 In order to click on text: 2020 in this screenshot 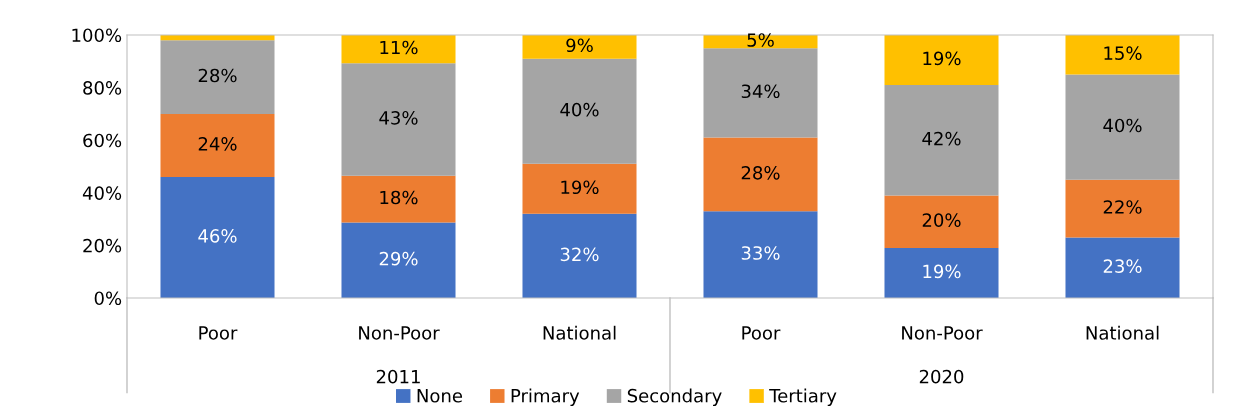, I will do `click(941, 376)`.